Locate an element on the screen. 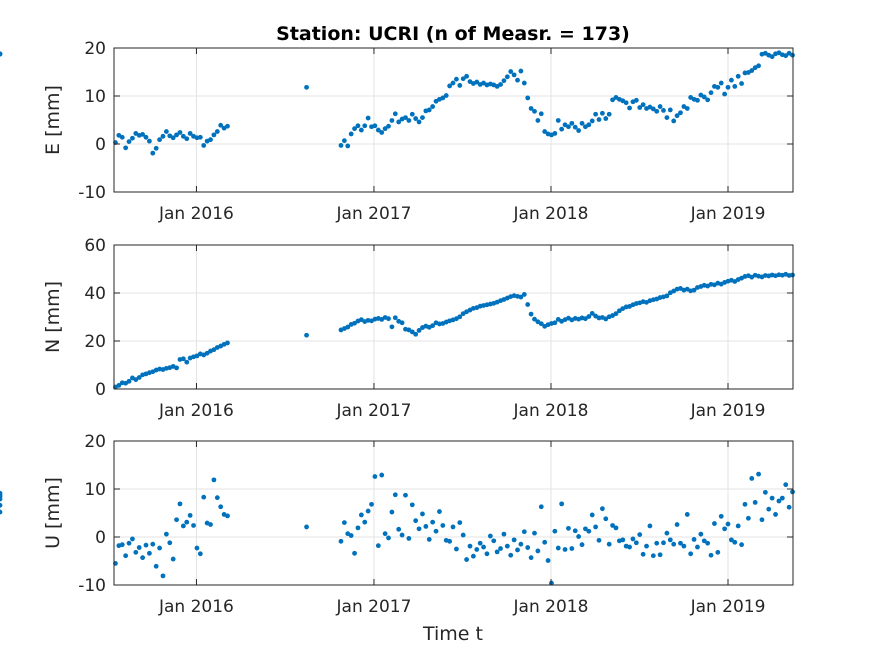 The height and width of the screenshot is (656, 875). x-tick-label-e-2: Jan 2018 is located at coordinates (551, 214).